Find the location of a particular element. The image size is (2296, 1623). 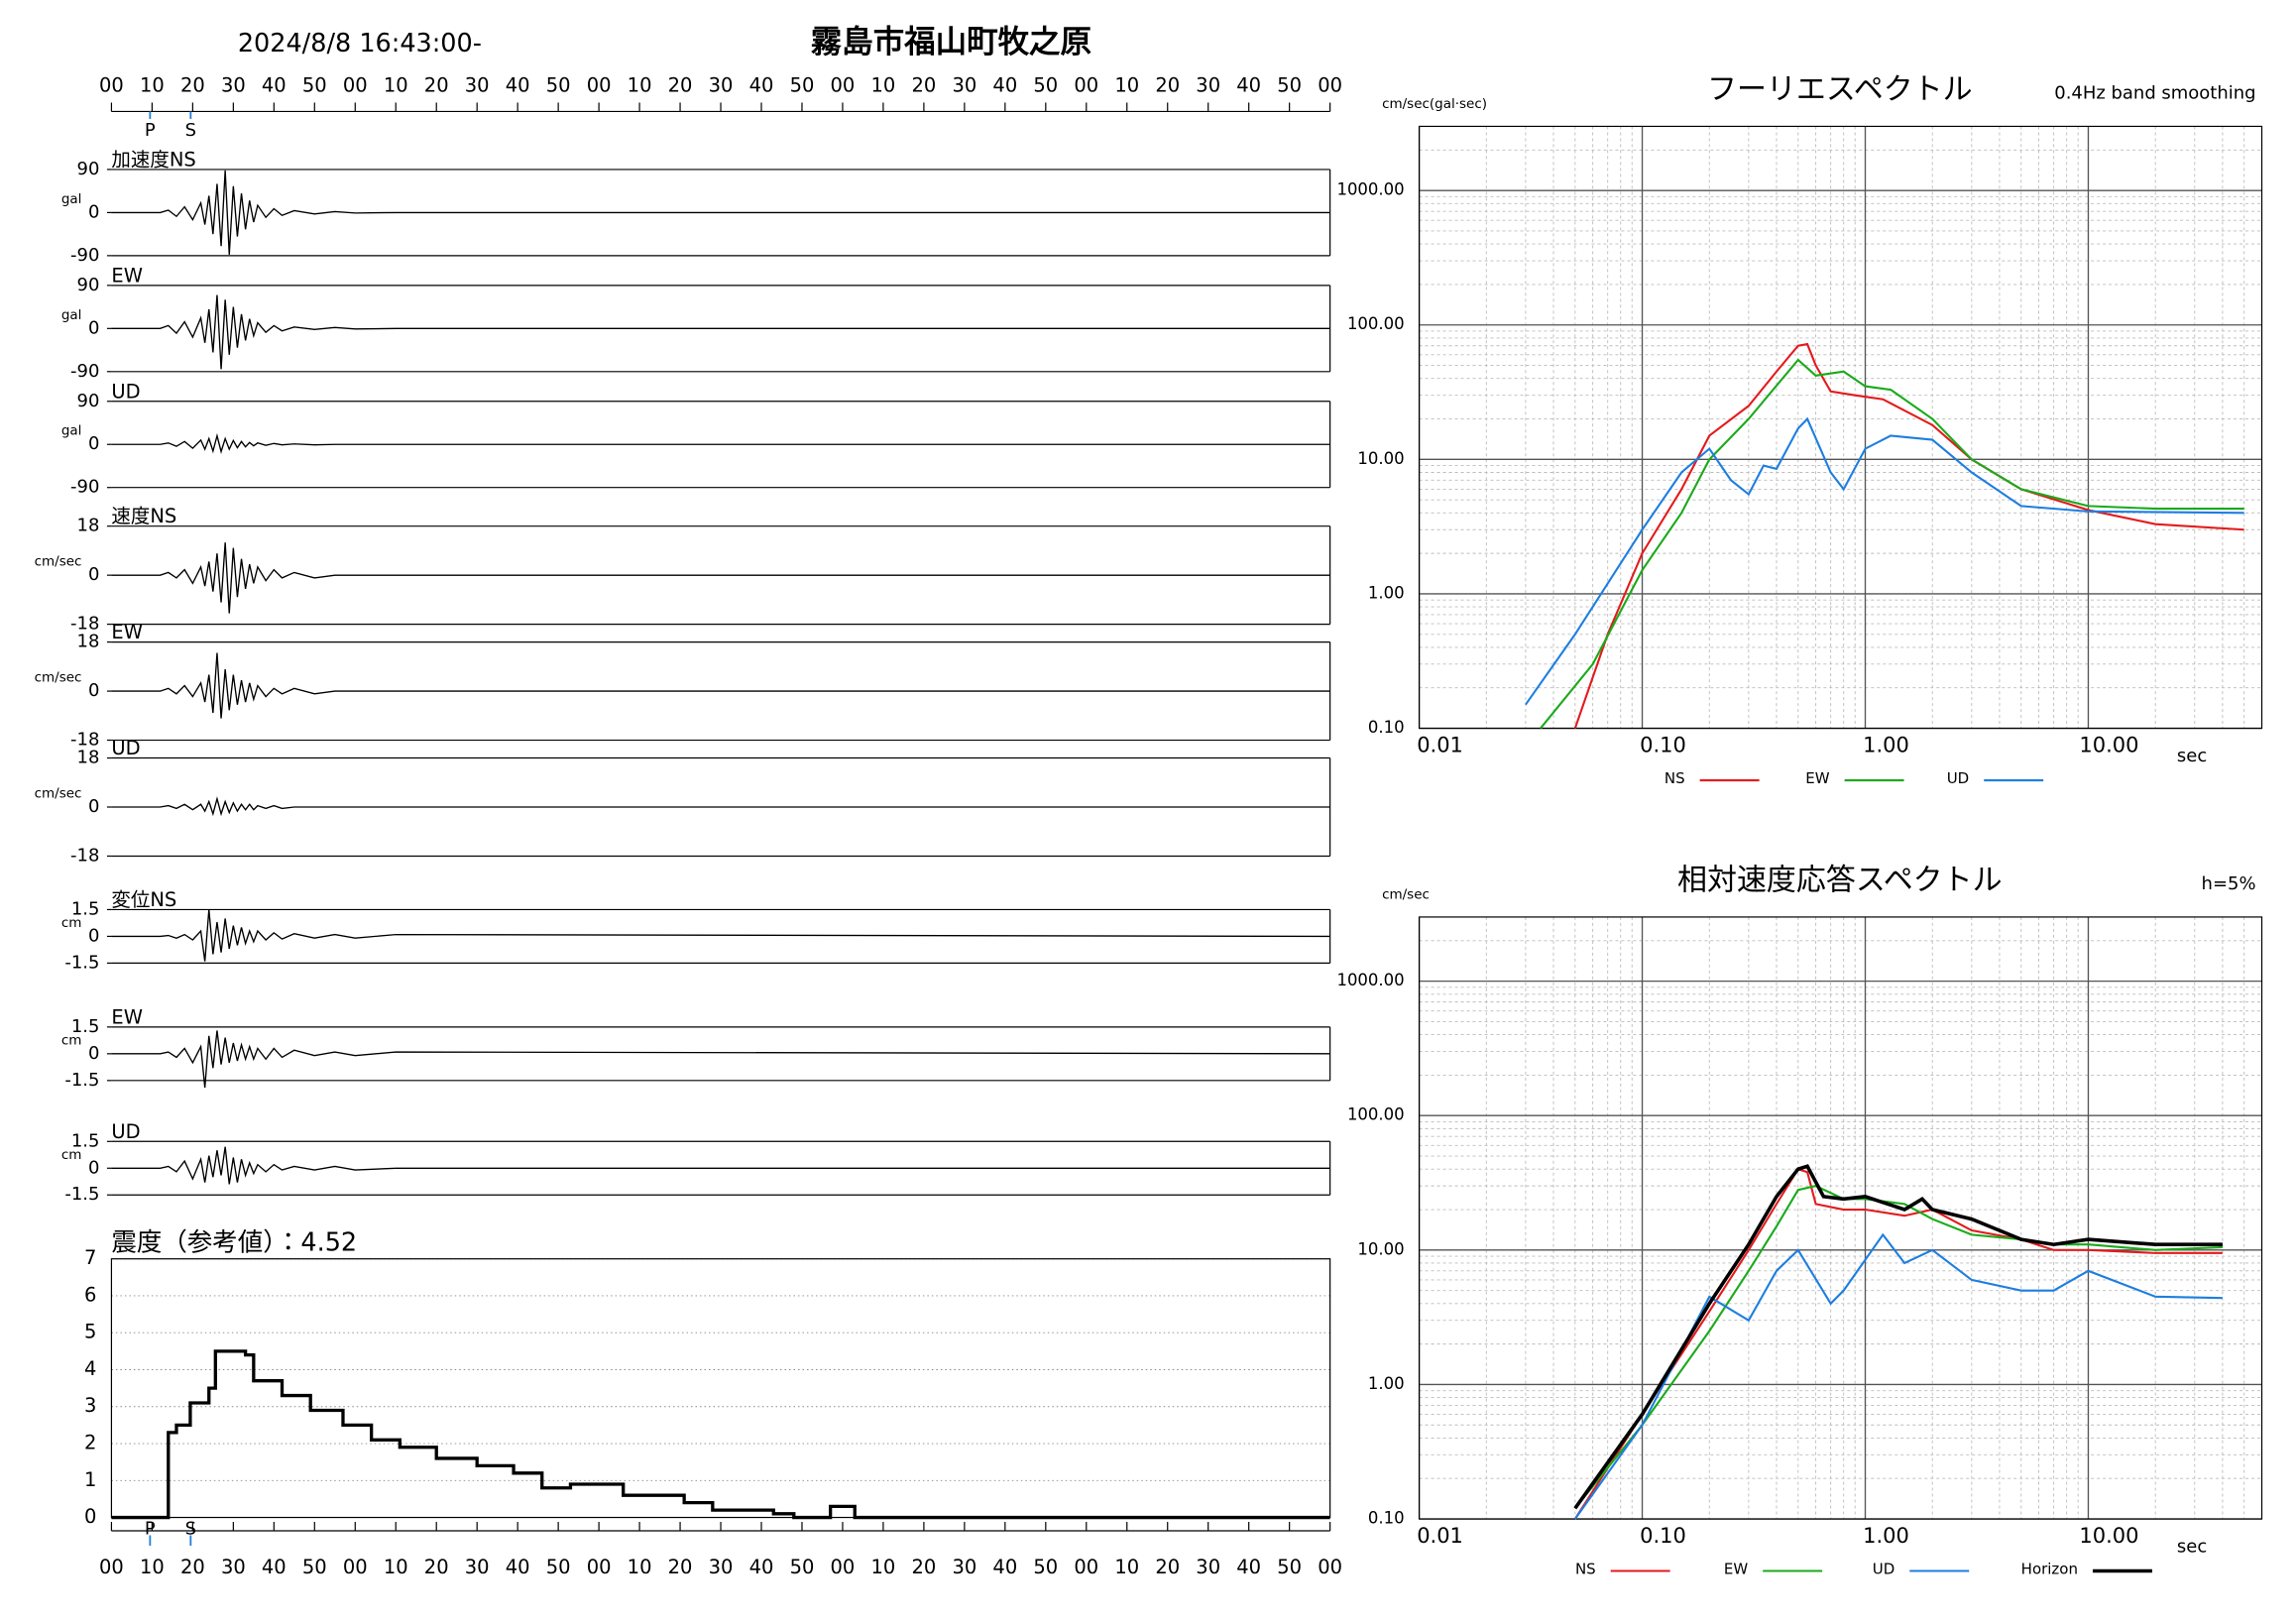

x-axis-label: sec is located at coordinates (2192, 756).